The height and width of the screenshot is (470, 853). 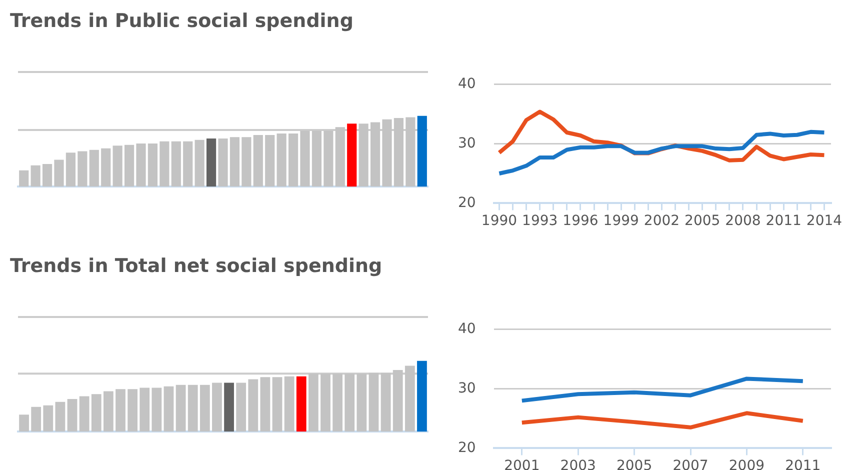 What do you see at coordinates (621, 221) in the screenshot?
I see `x-tick-label: 1999` at bounding box center [621, 221].